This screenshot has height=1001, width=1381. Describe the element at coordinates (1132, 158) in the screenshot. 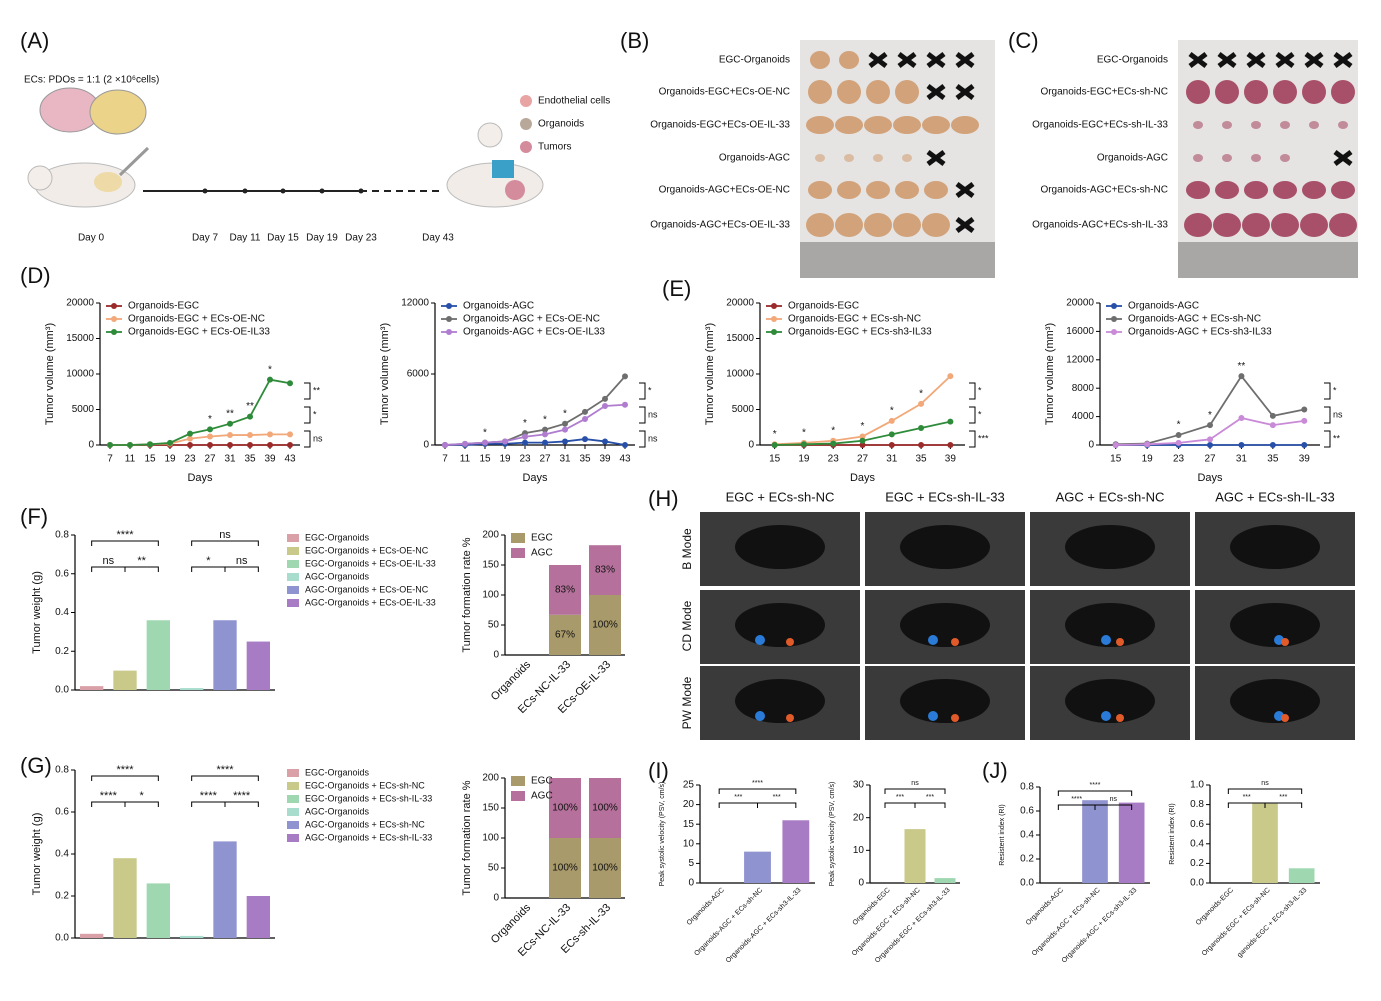

I see `row-label: Organoids-AGC` at that location.